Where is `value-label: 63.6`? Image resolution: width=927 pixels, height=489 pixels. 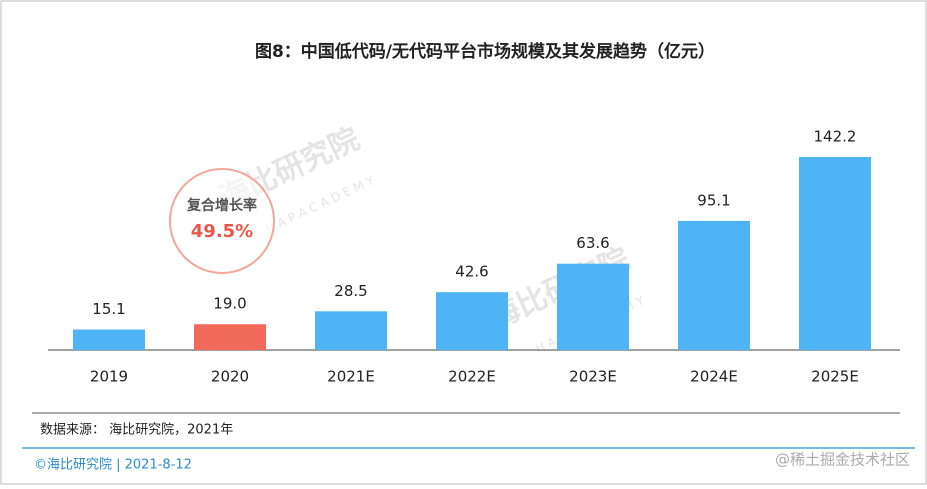 value-label: 63.6 is located at coordinates (592, 243).